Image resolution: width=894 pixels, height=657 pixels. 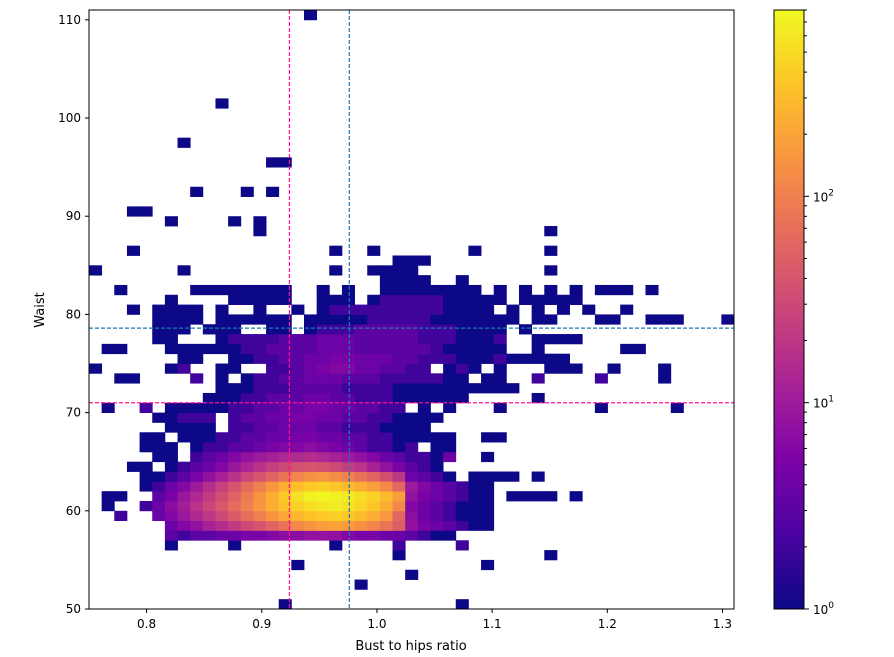 What do you see at coordinates (789, 309) in the screenshot?
I see `colorbar` at bounding box center [789, 309].